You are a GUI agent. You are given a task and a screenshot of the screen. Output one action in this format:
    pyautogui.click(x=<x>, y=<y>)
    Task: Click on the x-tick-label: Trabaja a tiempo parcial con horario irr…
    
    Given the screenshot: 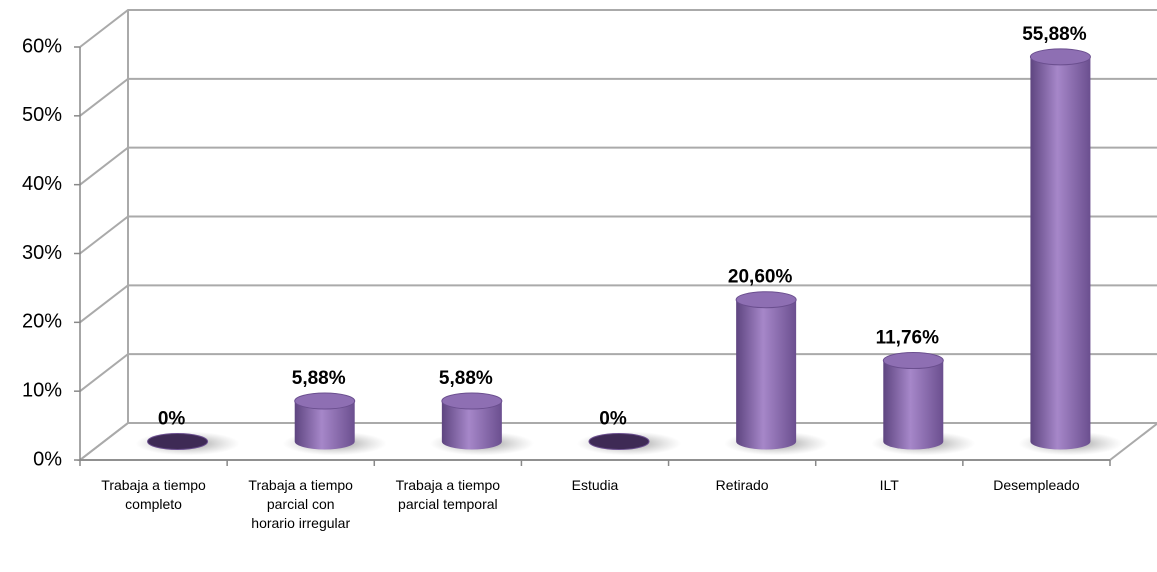 What is the action you would take?
    pyautogui.click(x=300, y=504)
    